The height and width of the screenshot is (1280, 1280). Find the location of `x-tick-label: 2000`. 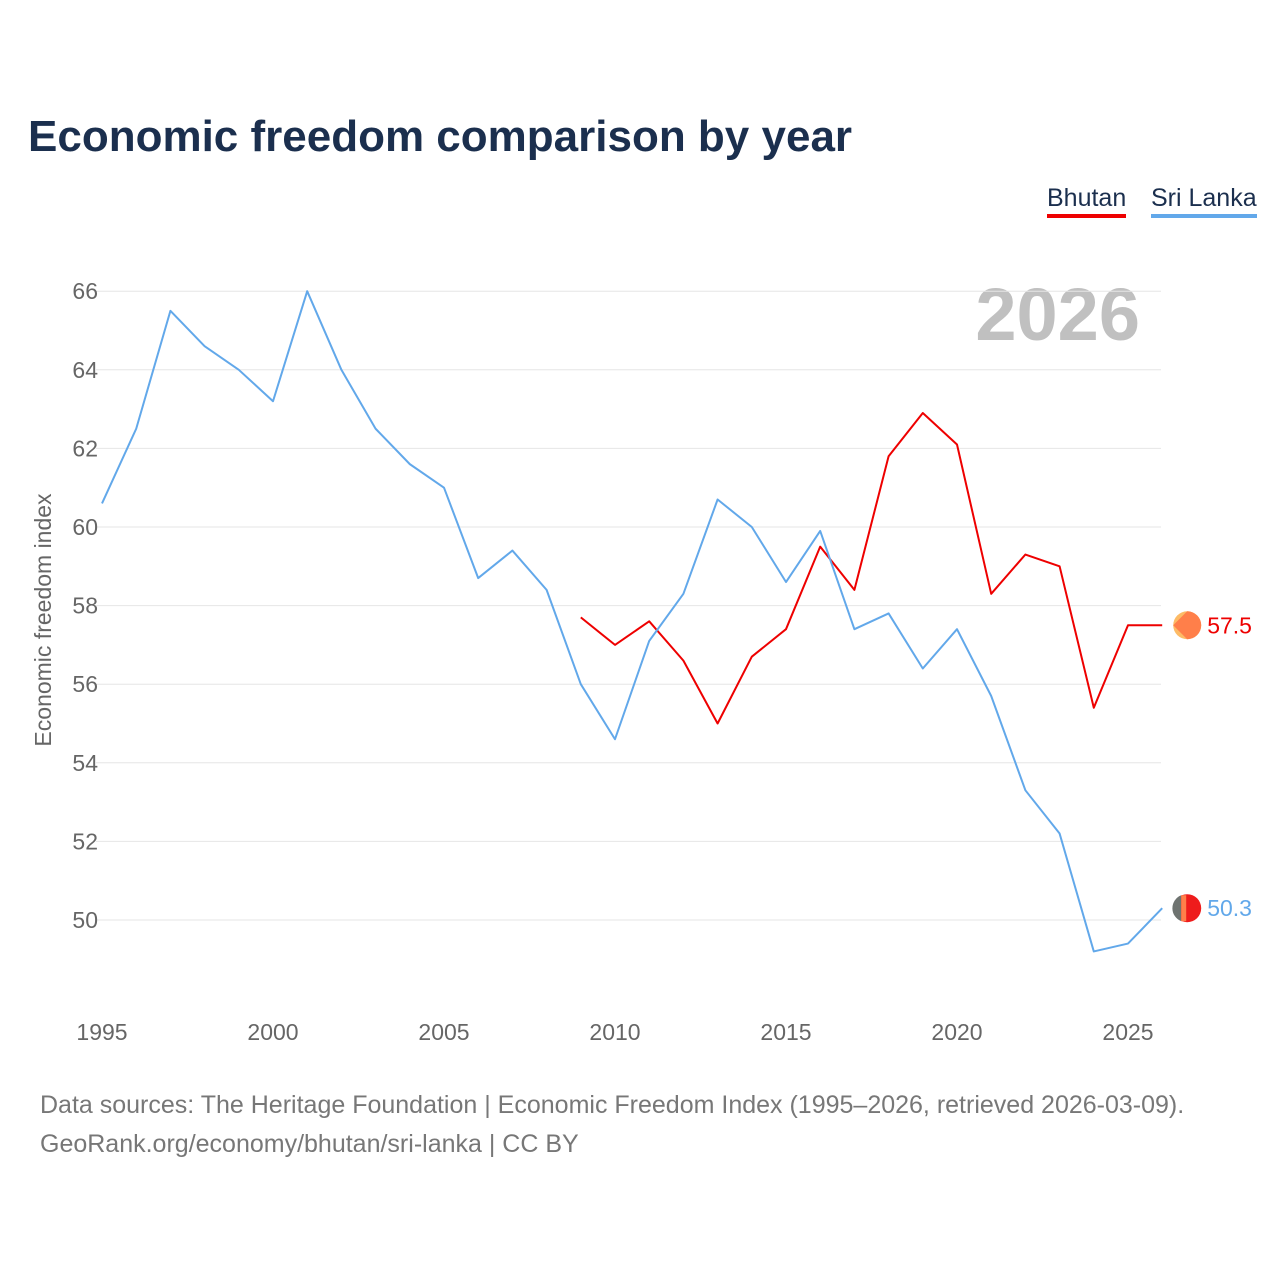

x-tick-label: 2000 is located at coordinates (272, 1032).